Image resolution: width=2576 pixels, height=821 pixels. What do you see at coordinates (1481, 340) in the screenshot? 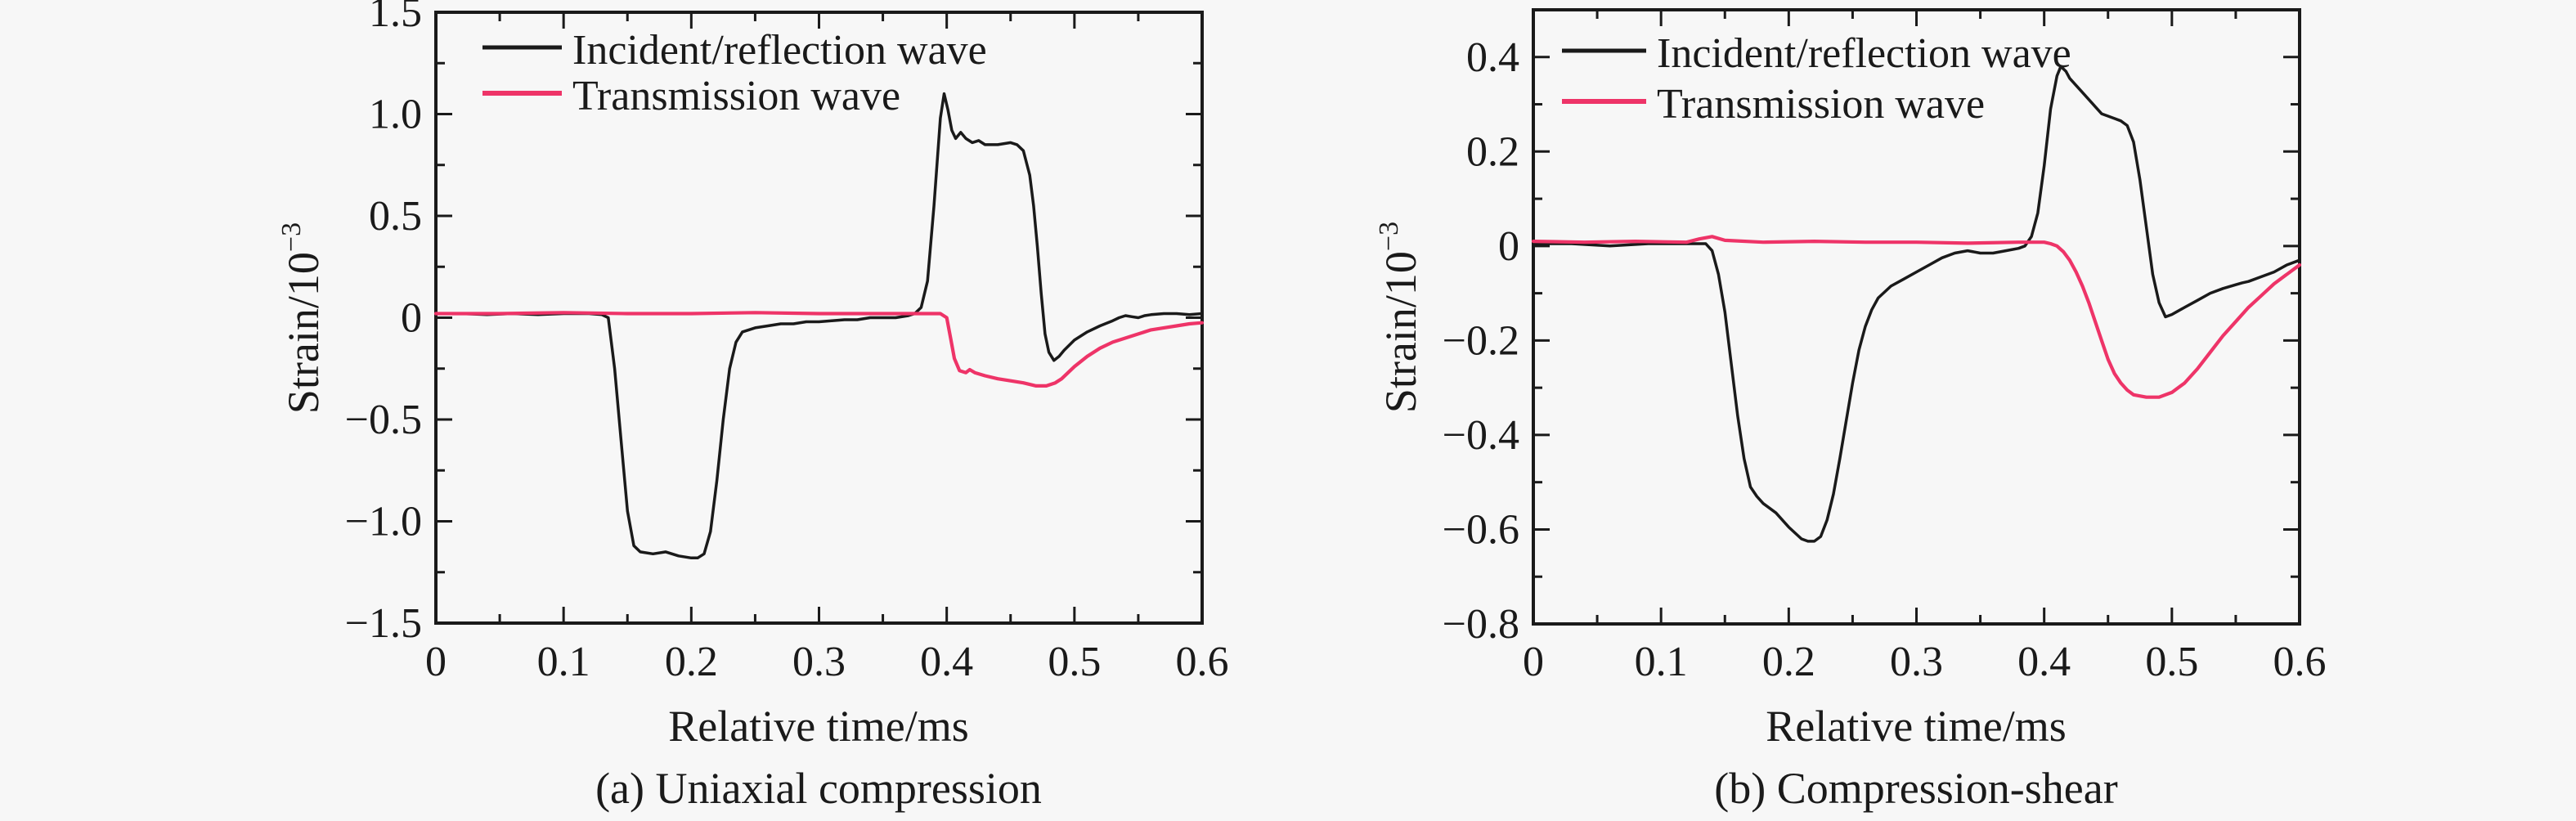
I see `y-tick-label: −0.2` at bounding box center [1481, 340].